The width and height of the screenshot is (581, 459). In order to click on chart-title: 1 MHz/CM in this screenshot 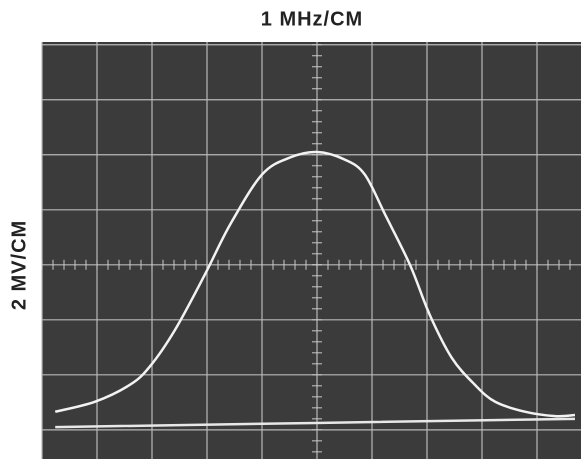, I will do `click(312, 19)`.